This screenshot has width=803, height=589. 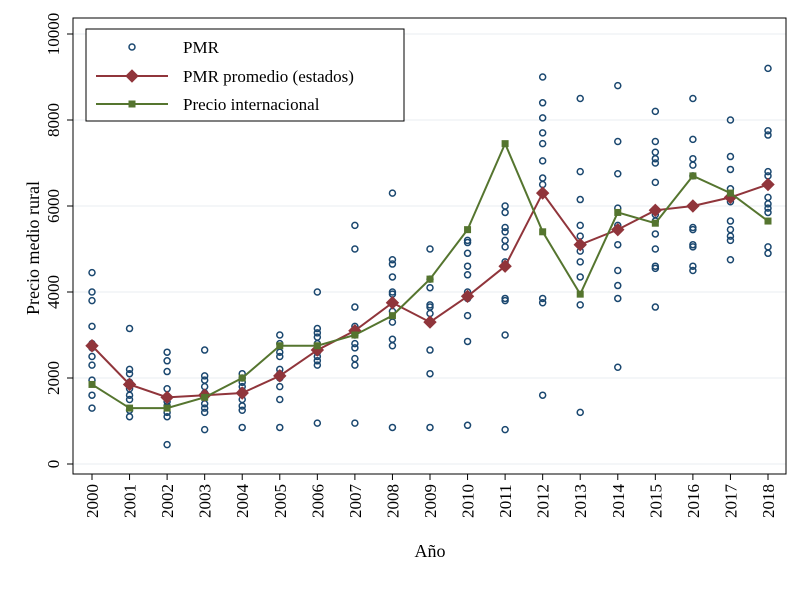 I want to click on x-tick-label: 2016, so click(x=693, y=501).